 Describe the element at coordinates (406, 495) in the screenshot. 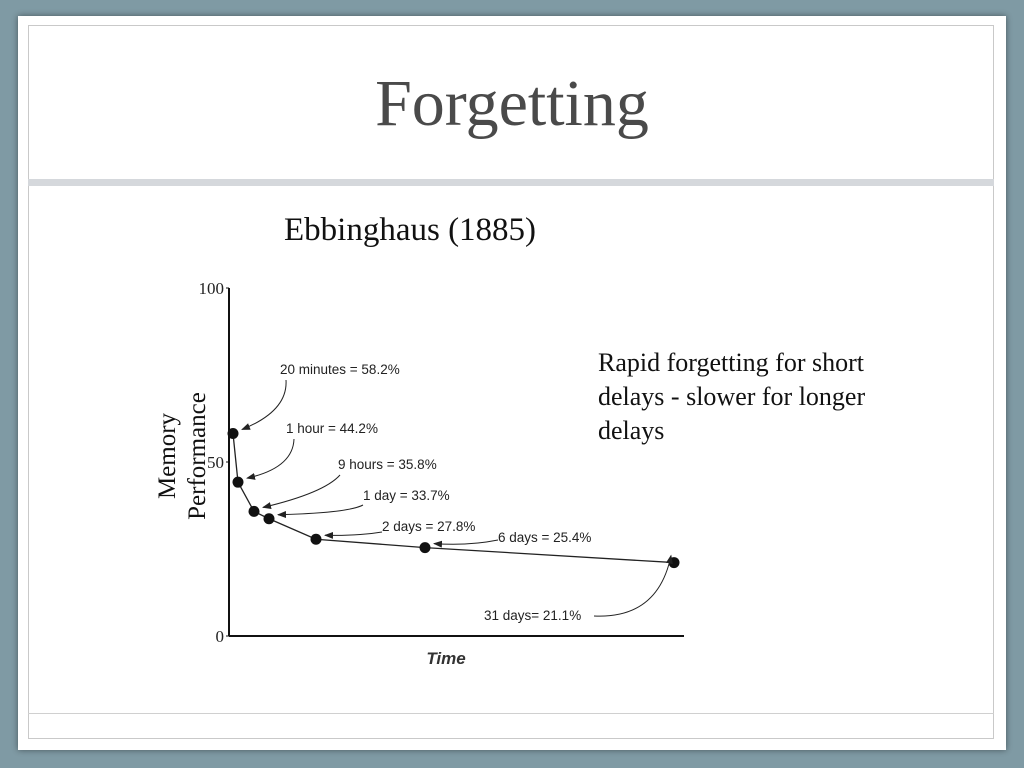

I see `data-label: 1 day = 33.7%` at that location.